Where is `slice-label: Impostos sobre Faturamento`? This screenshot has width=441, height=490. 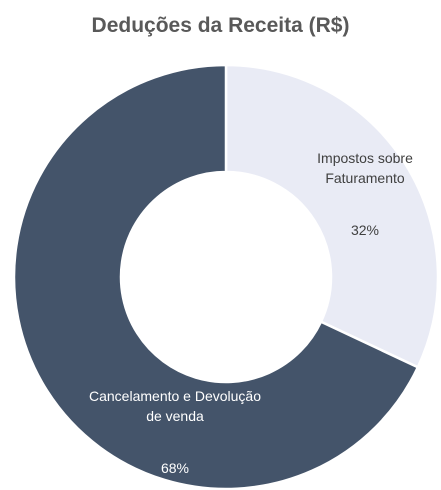
slice-label: Impostos sobre Faturamento is located at coordinates (365, 168).